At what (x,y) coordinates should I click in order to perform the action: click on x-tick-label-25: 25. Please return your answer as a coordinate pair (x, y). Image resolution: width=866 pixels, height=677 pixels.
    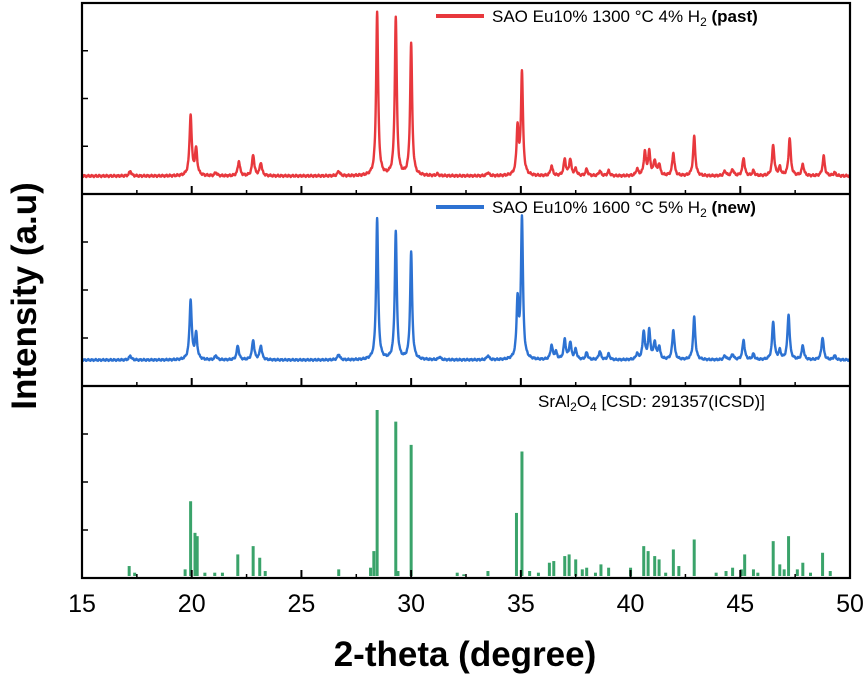
    Looking at the image, I should click on (302, 604).